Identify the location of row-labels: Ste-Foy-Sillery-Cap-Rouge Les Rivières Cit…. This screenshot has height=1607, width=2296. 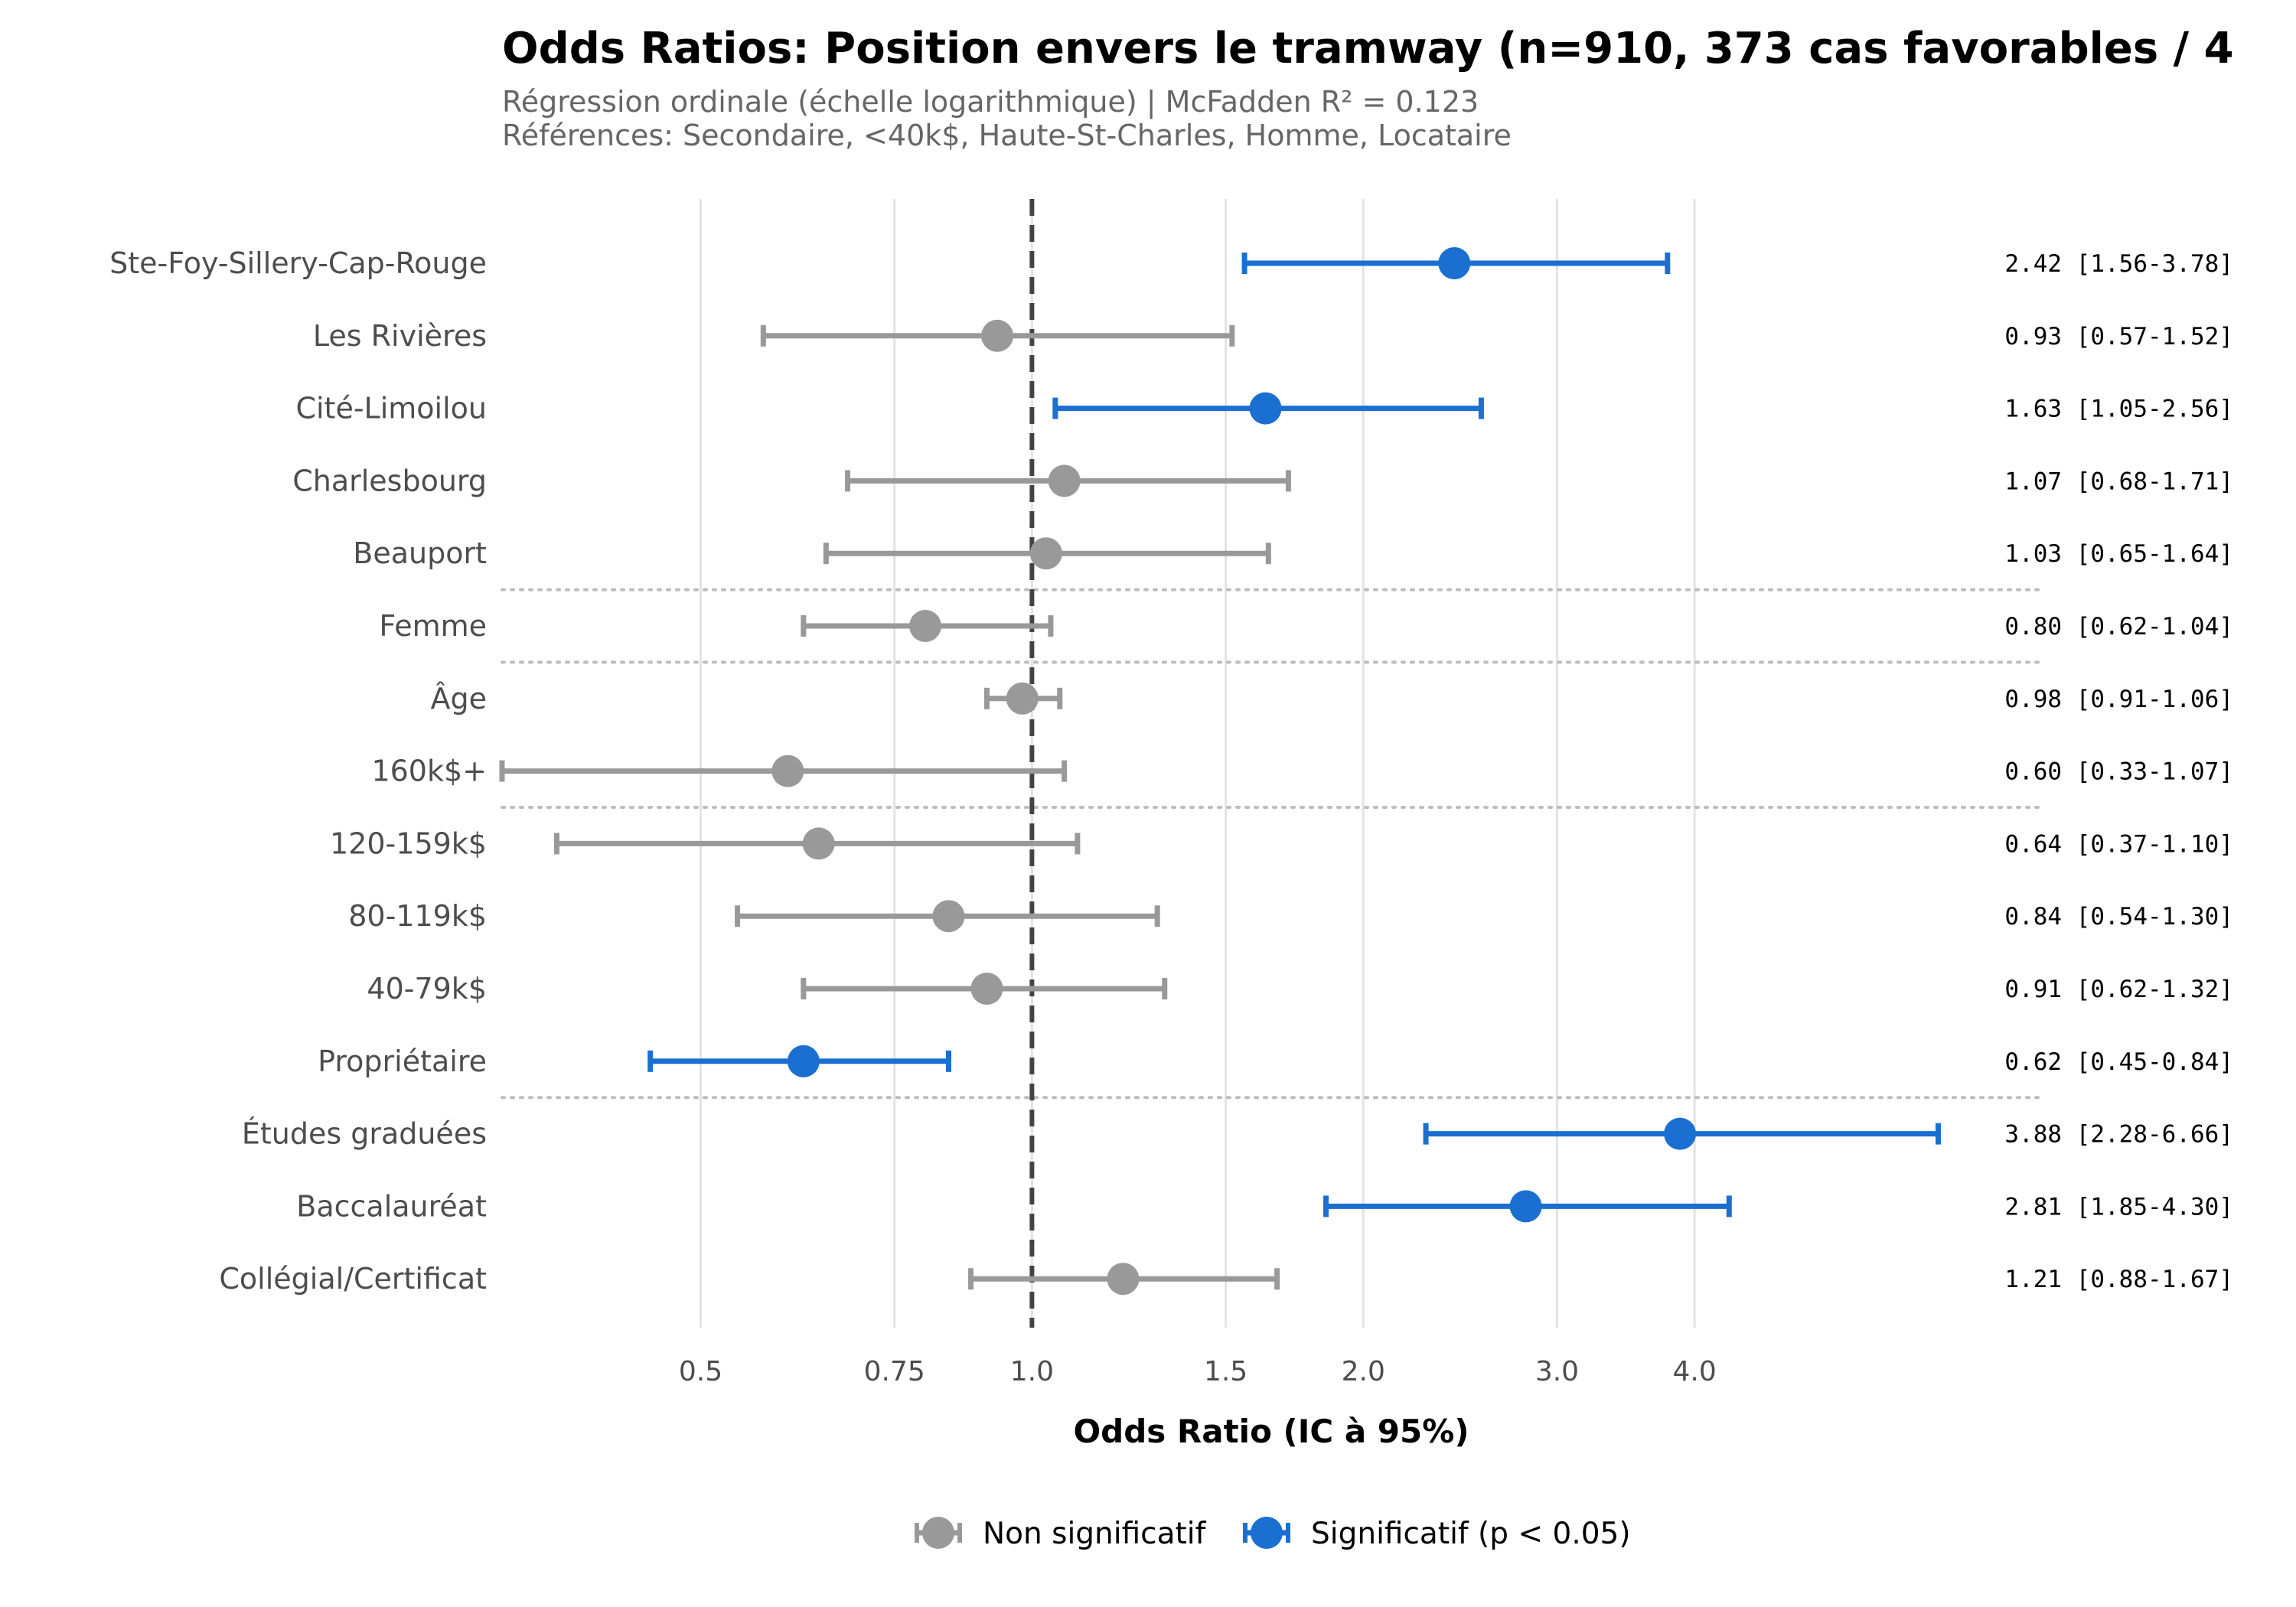
(298, 771).